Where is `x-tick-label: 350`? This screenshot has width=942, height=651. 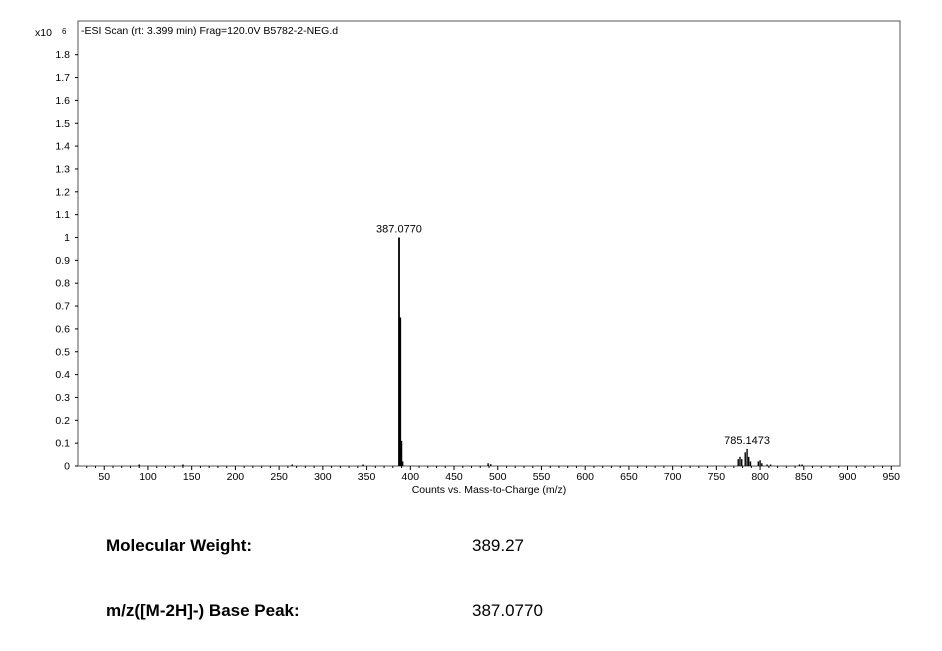
x-tick-label: 350 is located at coordinates (367, 477).